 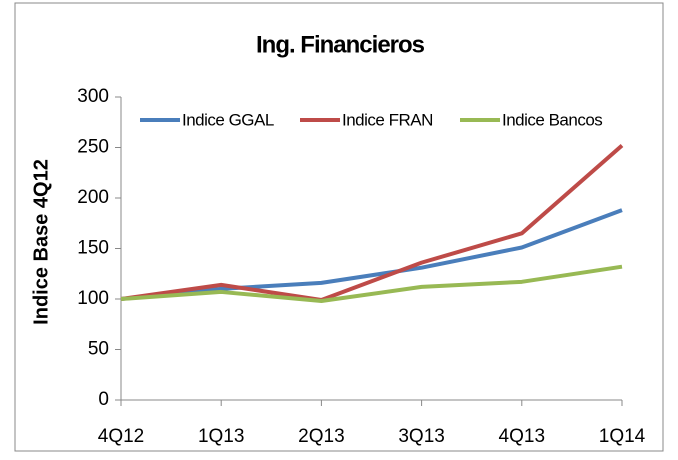 I want to click on legend-label: Indice FRAN, so click(x=387, y=119).